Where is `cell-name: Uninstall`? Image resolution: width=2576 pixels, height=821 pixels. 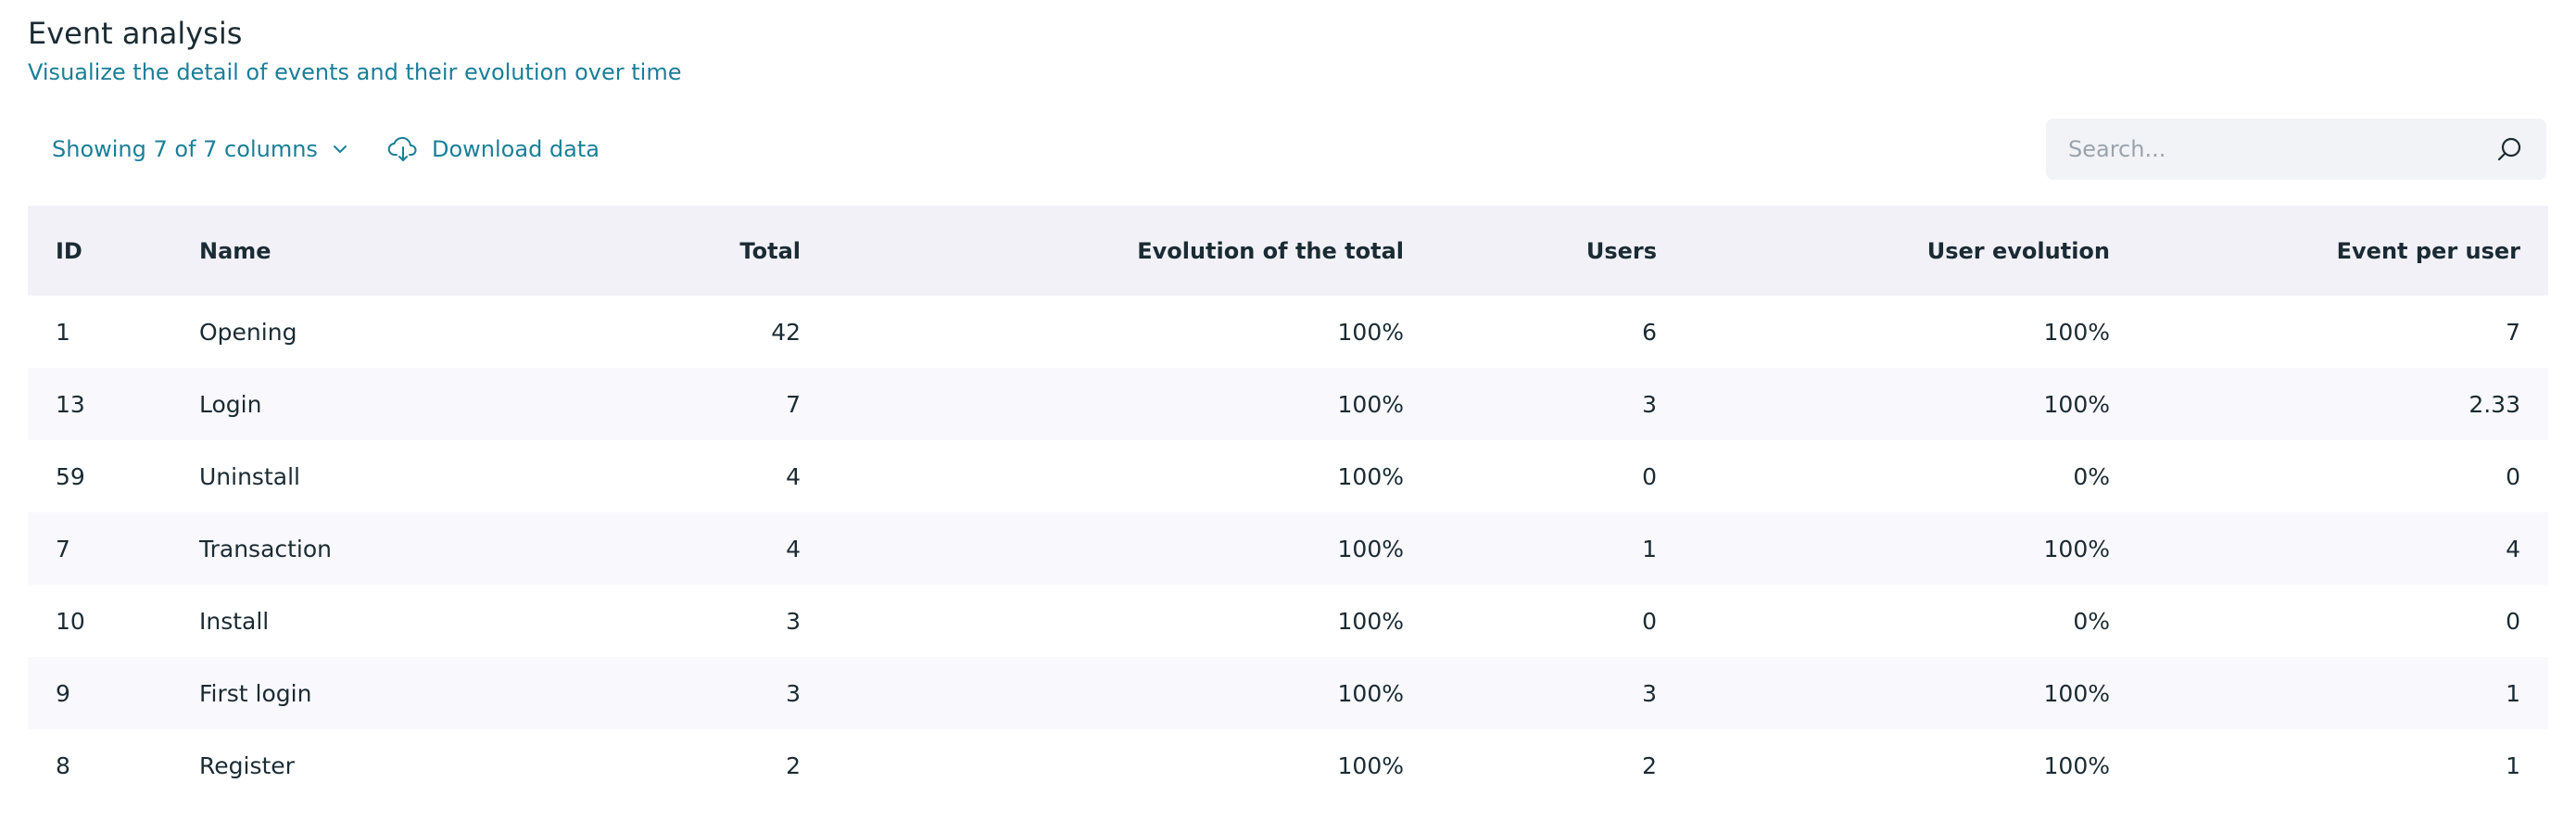 cell-name: Uninstall is located at coordinates (250, 476).